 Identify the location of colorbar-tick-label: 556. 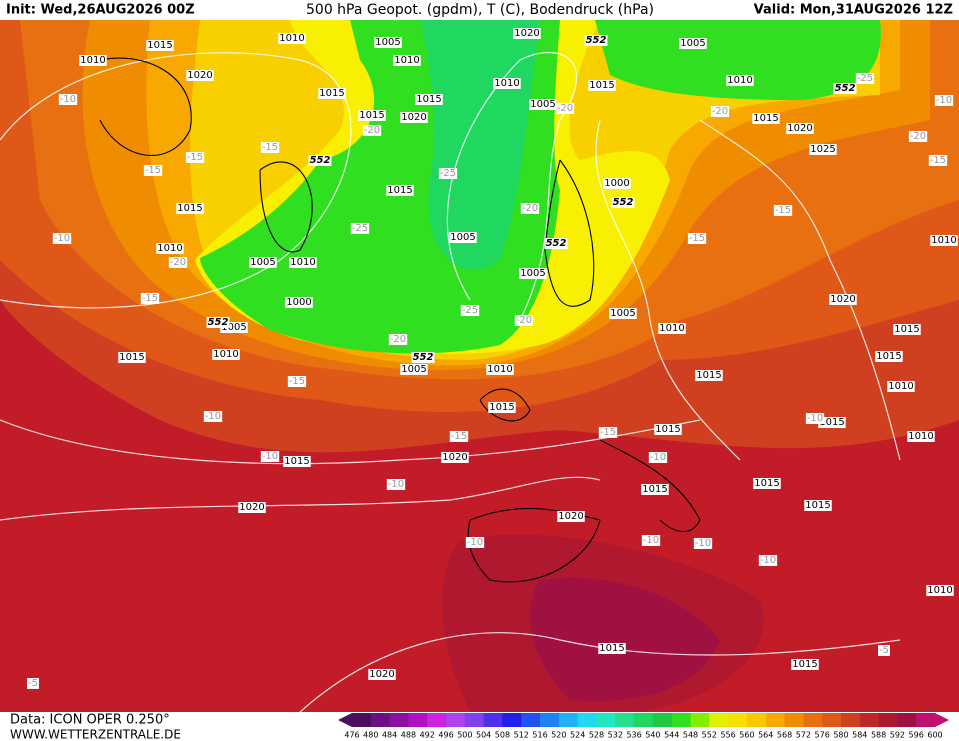
(727, 735).